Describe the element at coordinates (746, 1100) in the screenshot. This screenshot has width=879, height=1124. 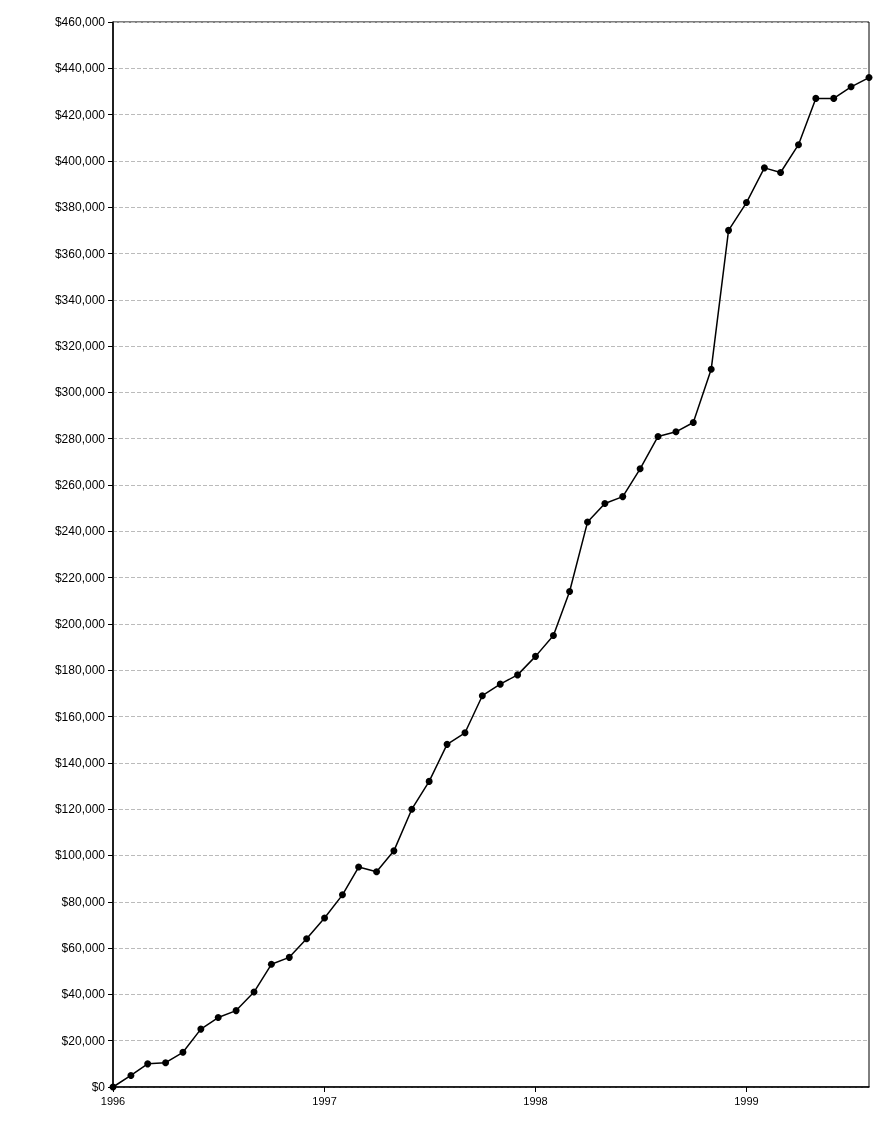
I see `x-tick-label: 1999` at that location.